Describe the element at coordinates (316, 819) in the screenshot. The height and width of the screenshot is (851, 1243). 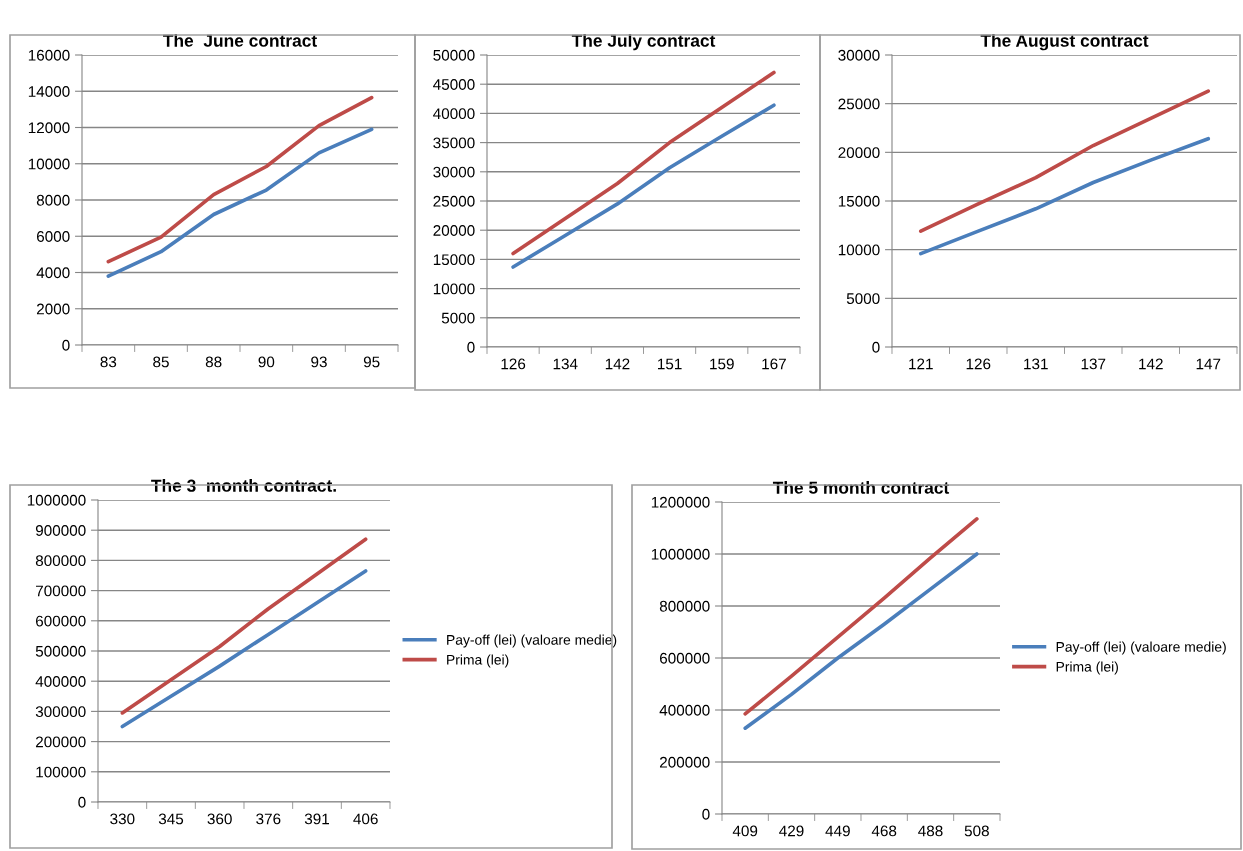
I see `x-tick-label: 391` at that location.